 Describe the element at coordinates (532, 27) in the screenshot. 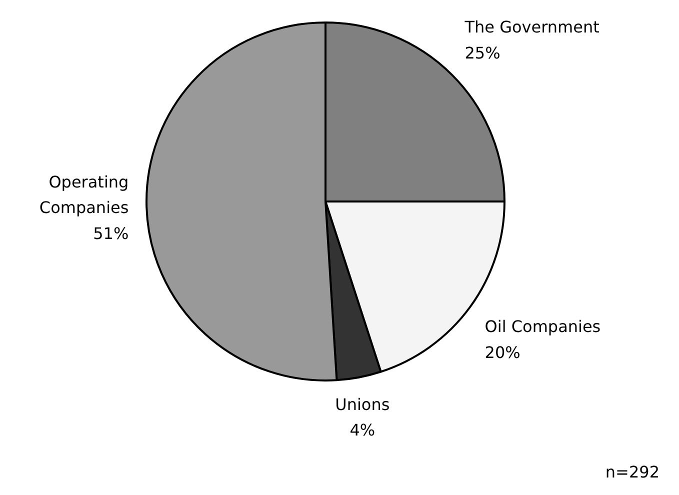

I see `slice-label: The Government` at that location.